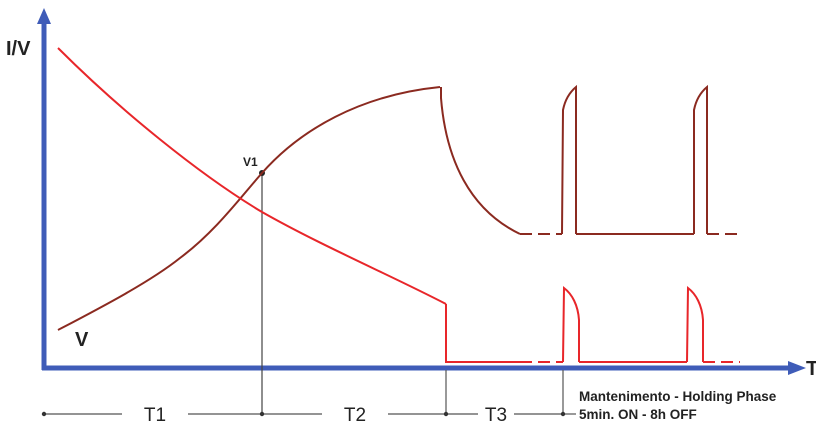 The image size is (816, 430). I want to click on phase-t3-label: T3, so click(496, 415).